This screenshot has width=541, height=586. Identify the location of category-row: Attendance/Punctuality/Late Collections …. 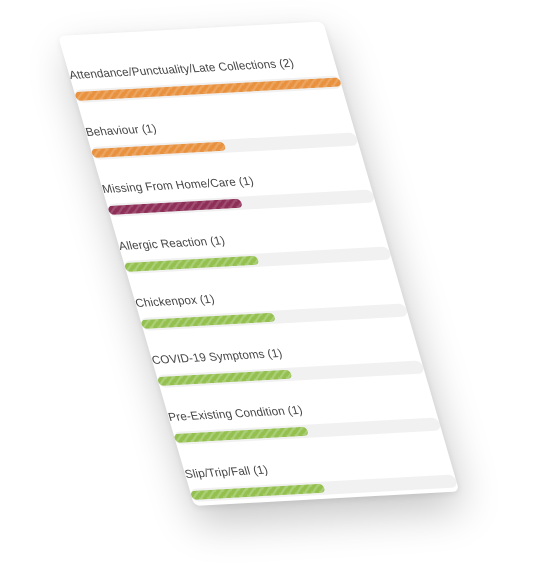
(208, 87).